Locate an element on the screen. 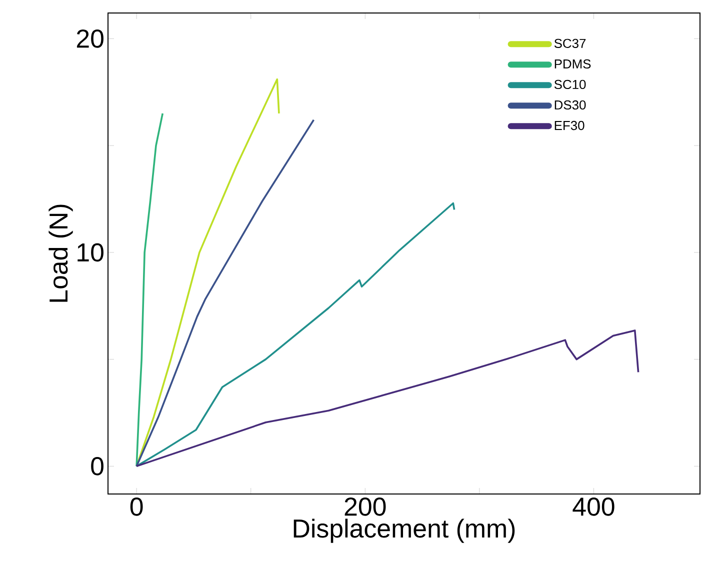 Image resolution: width=702 pixels, height=588 pixels. legend-label: EF30 is located at coordinates (569, 125).